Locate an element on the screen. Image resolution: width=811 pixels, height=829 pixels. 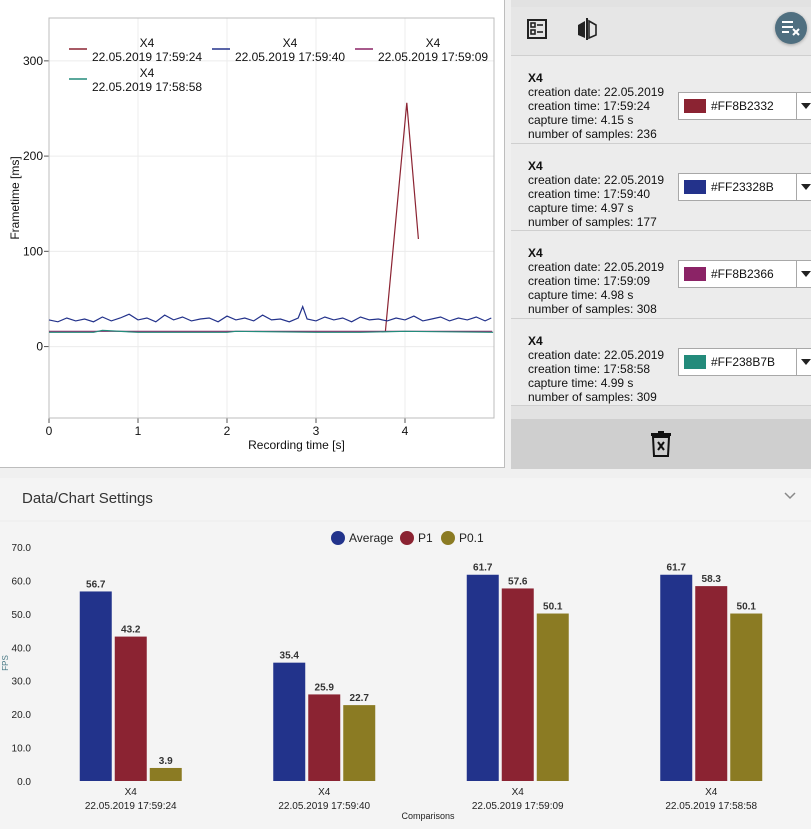
bar-value-label: 25.9 is located at coordinates (325, 687).